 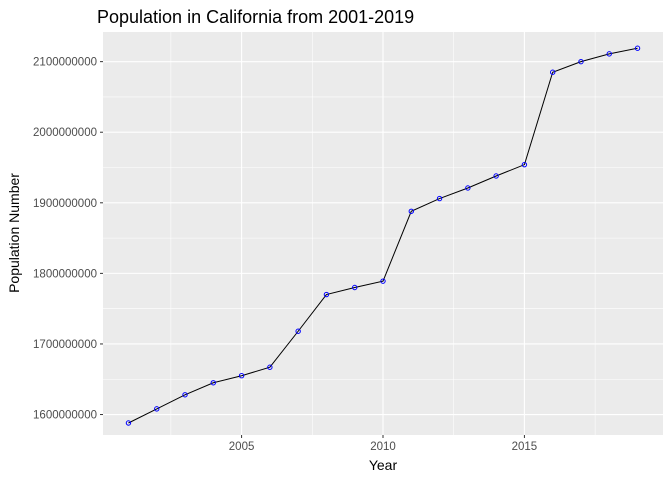 What do you see at coordinates (525, 447) in the screenshot?
I see `x-tick-label: 2015` at bounding box center [525, 447].